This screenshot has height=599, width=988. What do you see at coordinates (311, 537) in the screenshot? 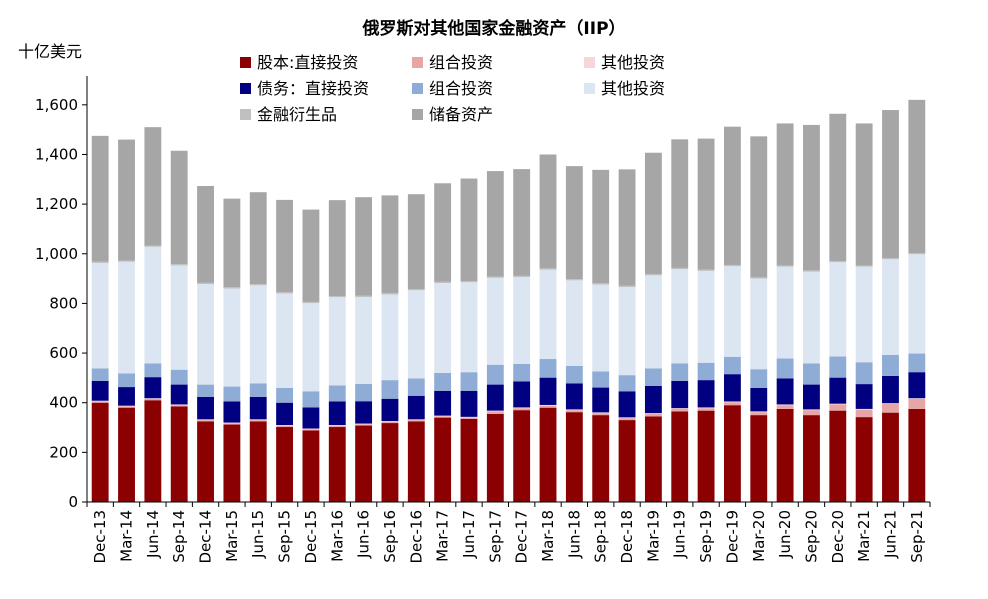
I see `x-tick-label: Dec-15` at bounding box center [311, 537].